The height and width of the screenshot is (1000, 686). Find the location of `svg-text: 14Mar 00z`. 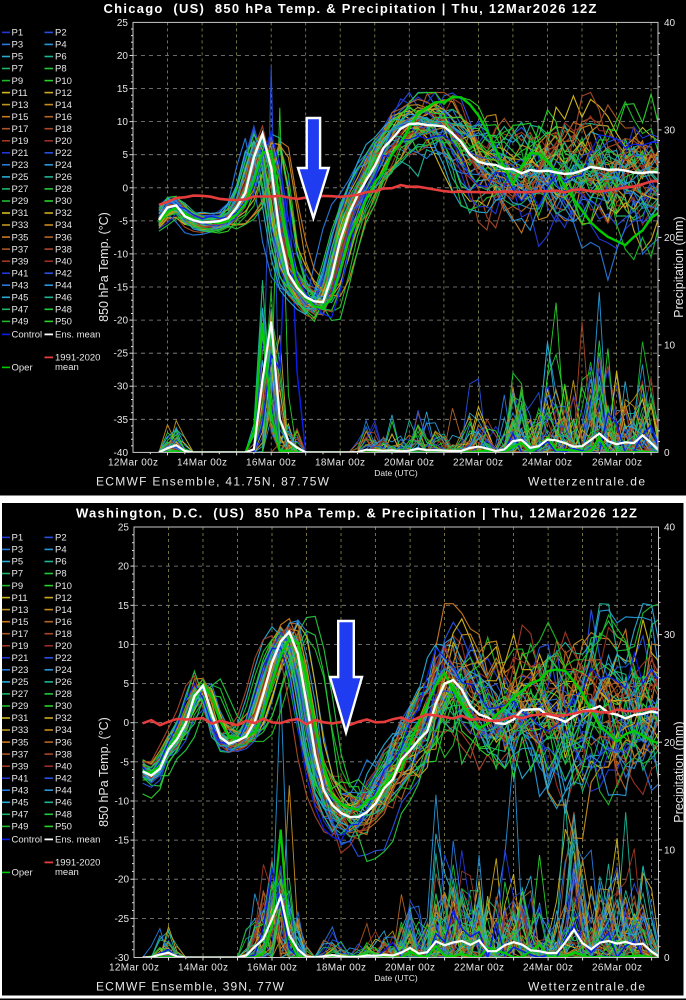

svg-text: 14Mar 00z is located at coordinates (202, 462).